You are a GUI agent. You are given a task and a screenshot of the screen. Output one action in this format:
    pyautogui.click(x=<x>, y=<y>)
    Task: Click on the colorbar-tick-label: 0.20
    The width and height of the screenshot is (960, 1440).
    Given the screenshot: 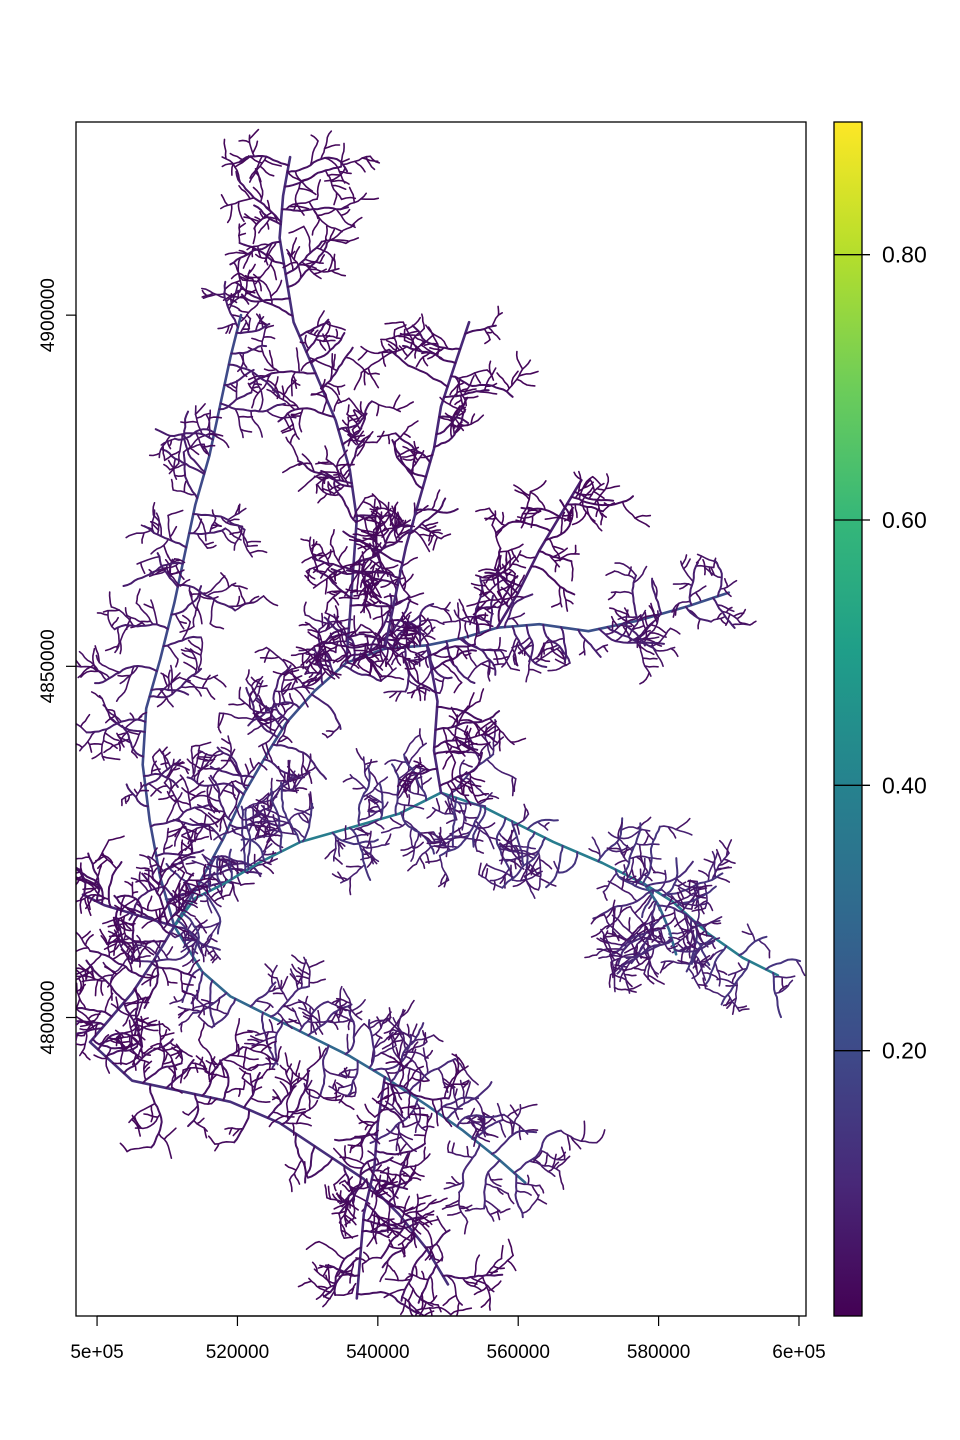 What is the action you would take?
    pyautogui.click(x=904, y=1051)
    